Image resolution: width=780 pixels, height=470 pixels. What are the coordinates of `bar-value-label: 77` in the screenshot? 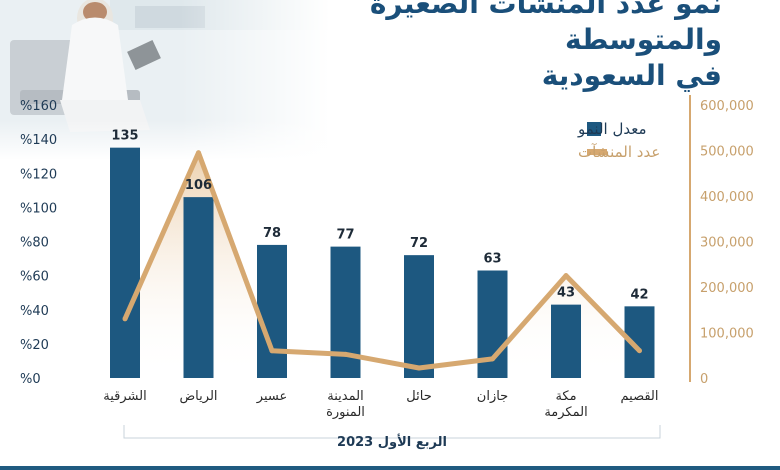 It's located at (345, 235).